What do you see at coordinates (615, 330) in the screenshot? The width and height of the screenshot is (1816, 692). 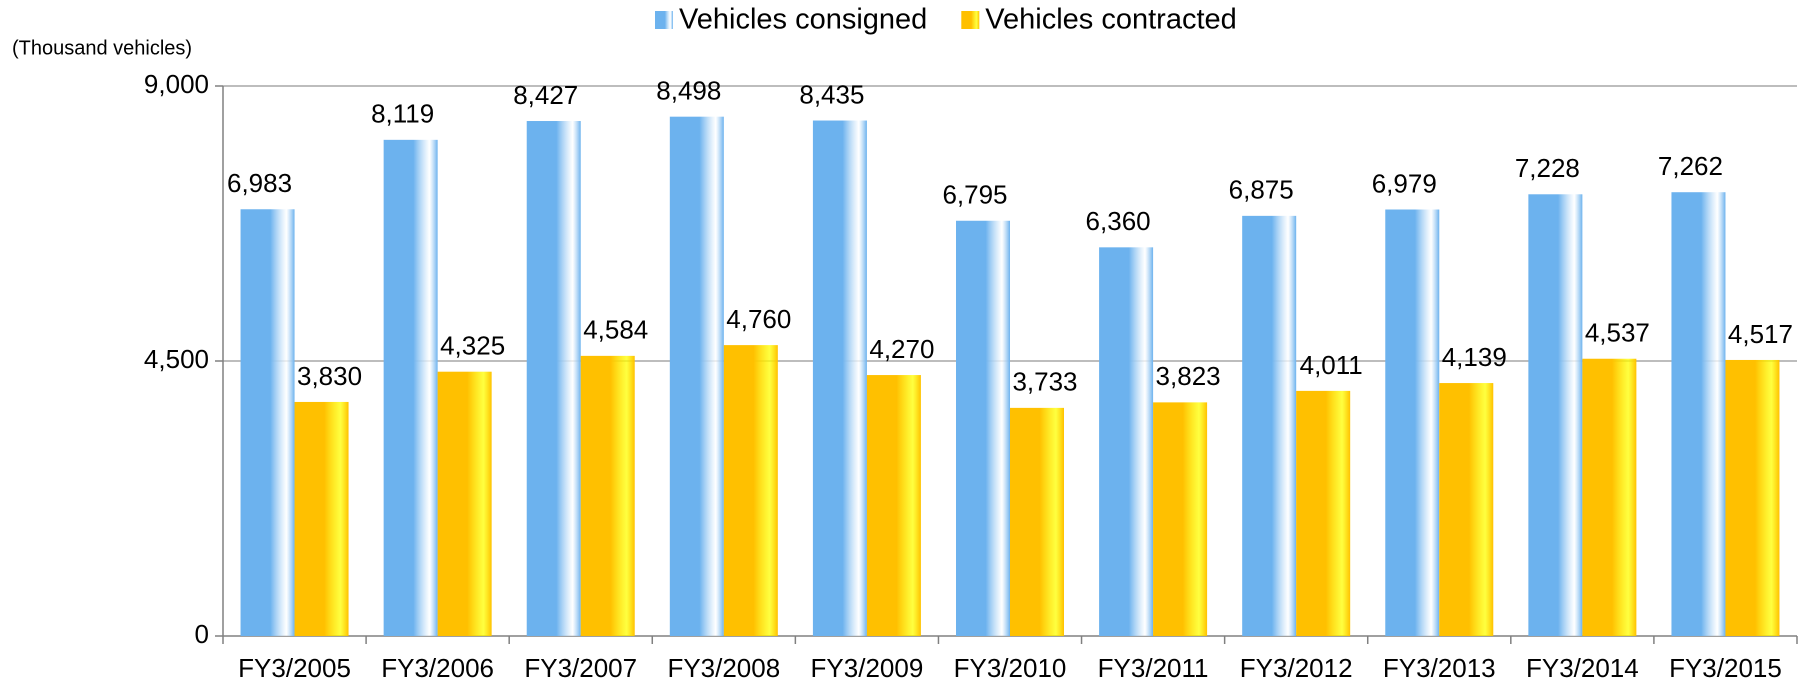 I see `value-label: 4,584` at bounding box center [615, 330].